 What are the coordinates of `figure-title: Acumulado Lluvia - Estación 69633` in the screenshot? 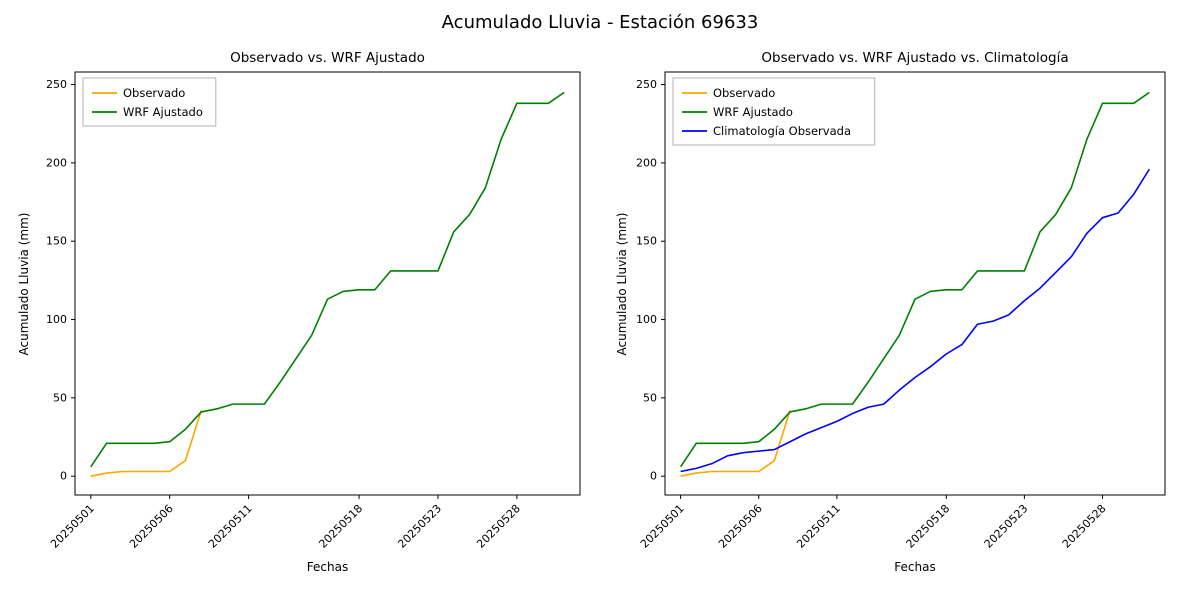 It's located at (600, 22).